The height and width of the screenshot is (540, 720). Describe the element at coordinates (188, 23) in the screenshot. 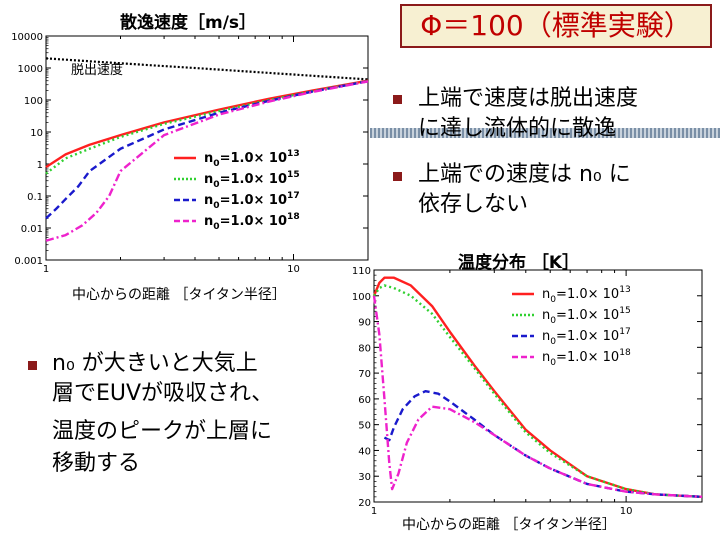

I see `chart-1-title: 散逸速度［m/s］` at that location.